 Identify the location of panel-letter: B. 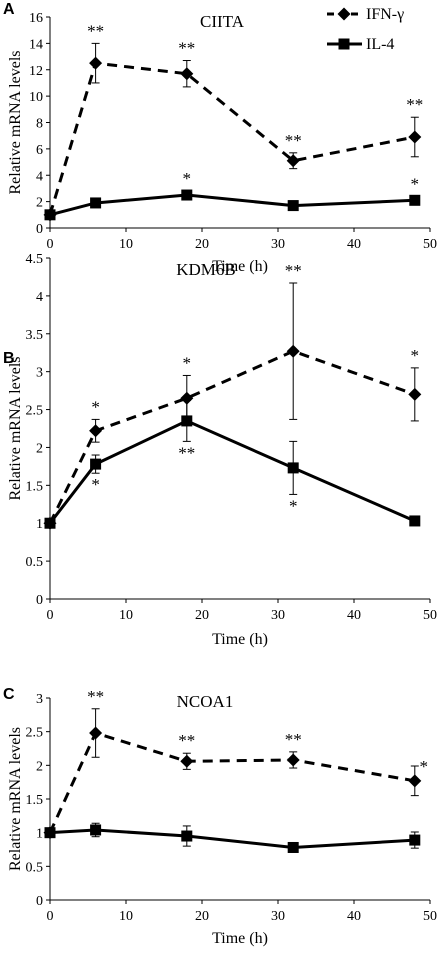
(9, 358).